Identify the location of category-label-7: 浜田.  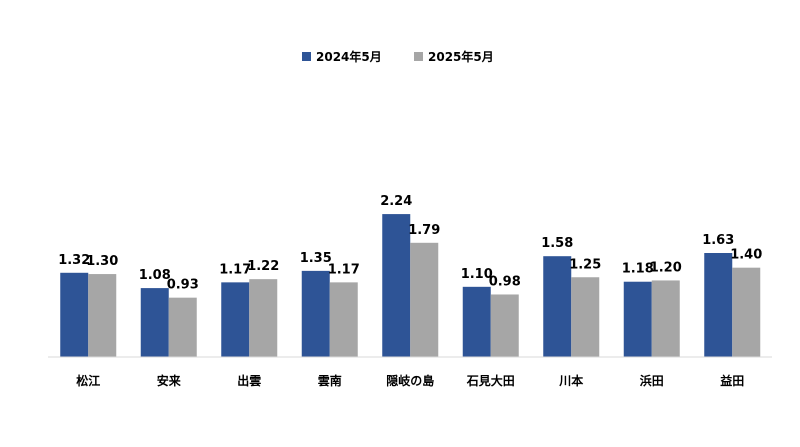
(652, 380).